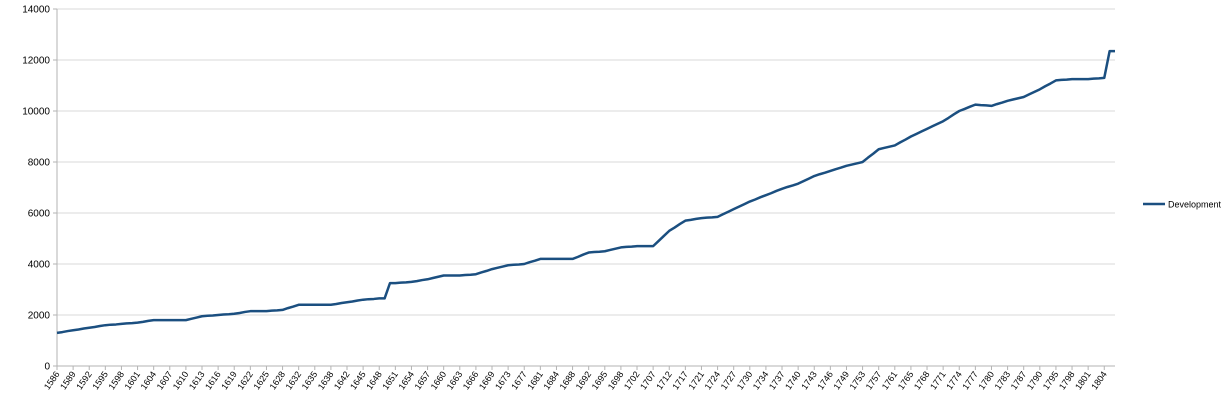 This screenshot has height=407, width=1229. Describe the element at coordinates (39, 316) in the screenshot. I see `y-tick-label: 2000` at that location.